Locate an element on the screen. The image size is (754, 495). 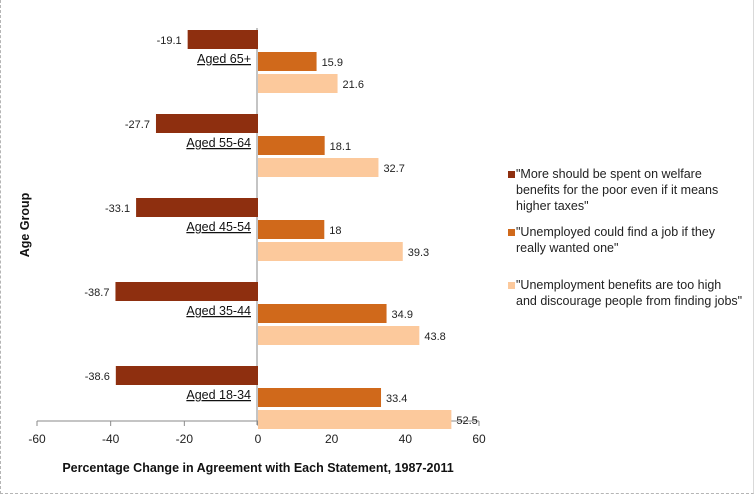
x-tick-label: 20 is located at coordinates (332, 439).